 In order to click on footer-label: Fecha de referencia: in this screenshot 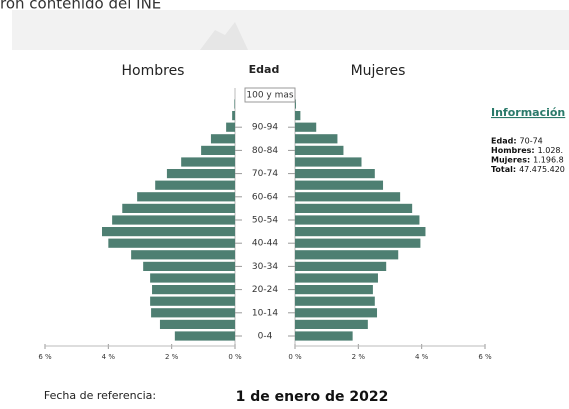, I will do `click(100, 395)`.